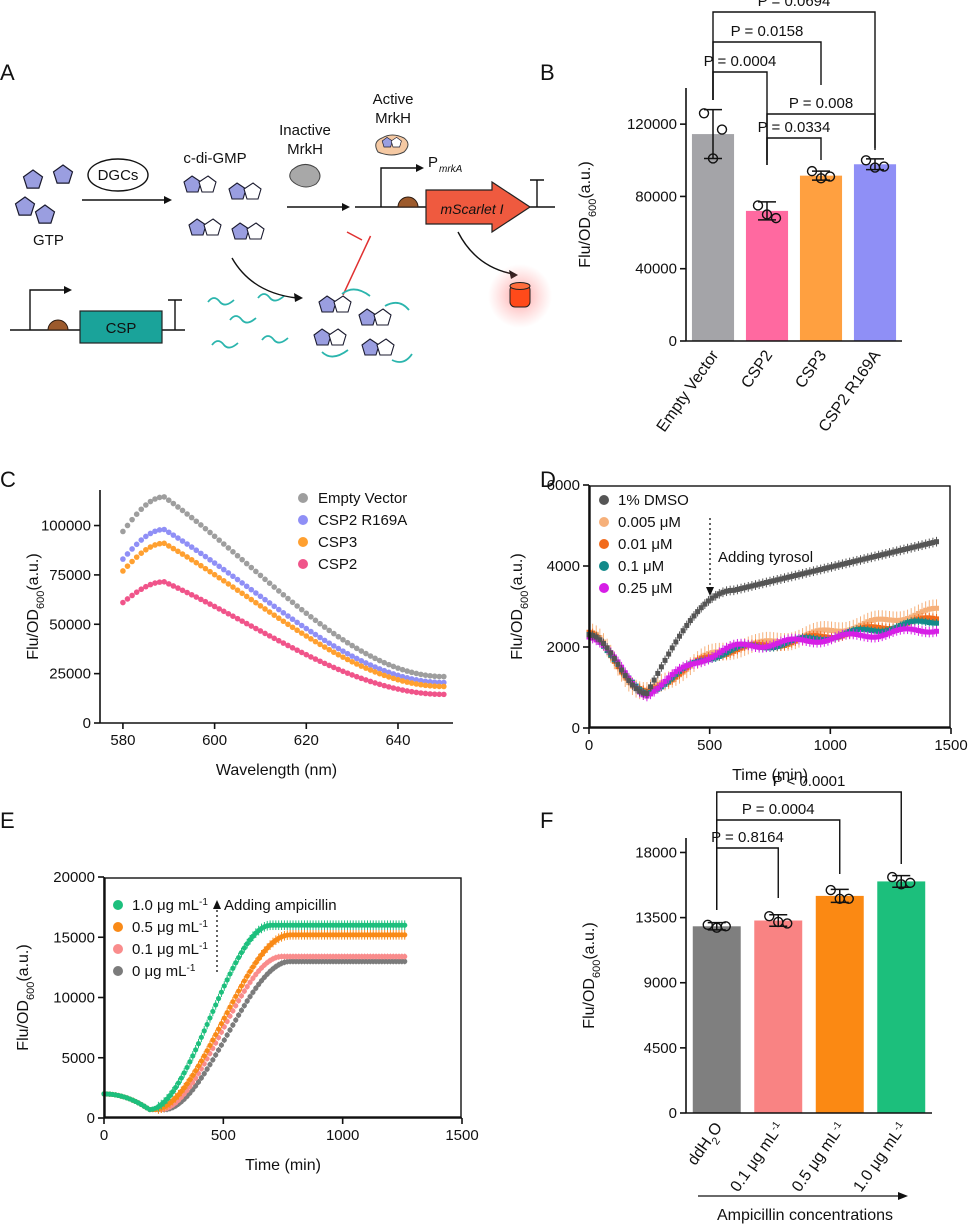 The height and width of the screenshot is (1224, 969). What do you see at coordinates (576, 728) in the screenshot?
I see `y-tick-label: 0` at bounding box center [576, 728].